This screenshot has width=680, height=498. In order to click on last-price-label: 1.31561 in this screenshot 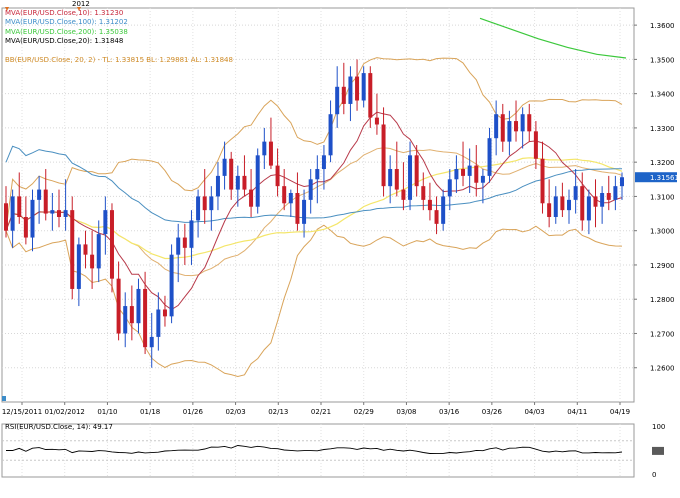, I will do `click(664, 178)`.